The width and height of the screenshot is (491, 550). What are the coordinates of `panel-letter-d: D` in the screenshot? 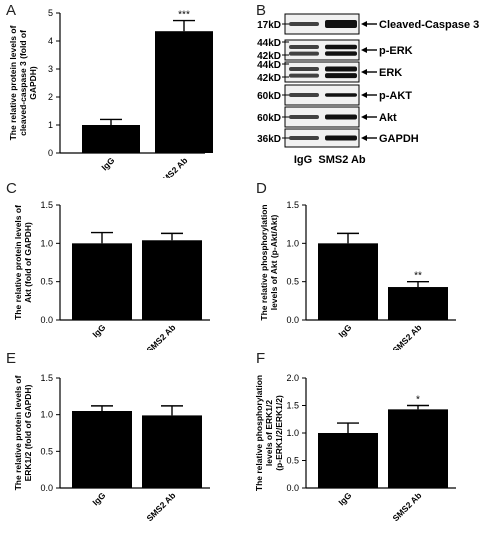 It's located at (261, 188).